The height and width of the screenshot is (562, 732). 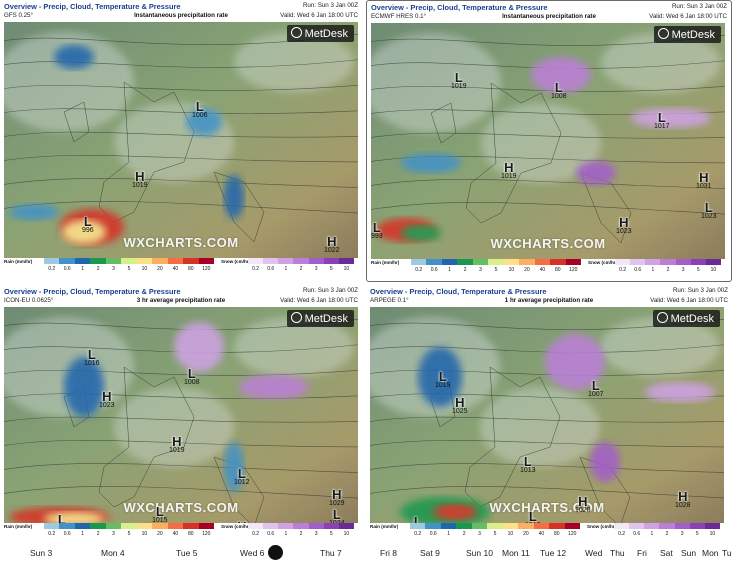 What do you see at coordinates (88, 225) in the screenshot?
I see `low-pressure-center: L 996` at bounding box center [88, 225].